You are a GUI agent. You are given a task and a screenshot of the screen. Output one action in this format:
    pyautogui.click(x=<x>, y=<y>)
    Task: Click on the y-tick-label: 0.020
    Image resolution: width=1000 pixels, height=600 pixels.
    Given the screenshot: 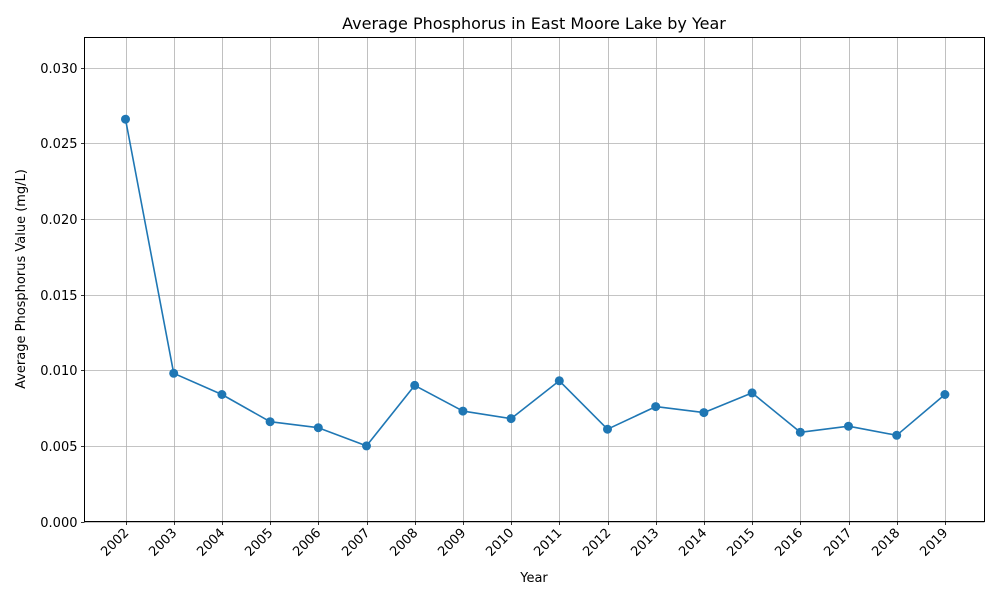 What is the action you would take?
    pyautogui.click(x=58, y=220)
    